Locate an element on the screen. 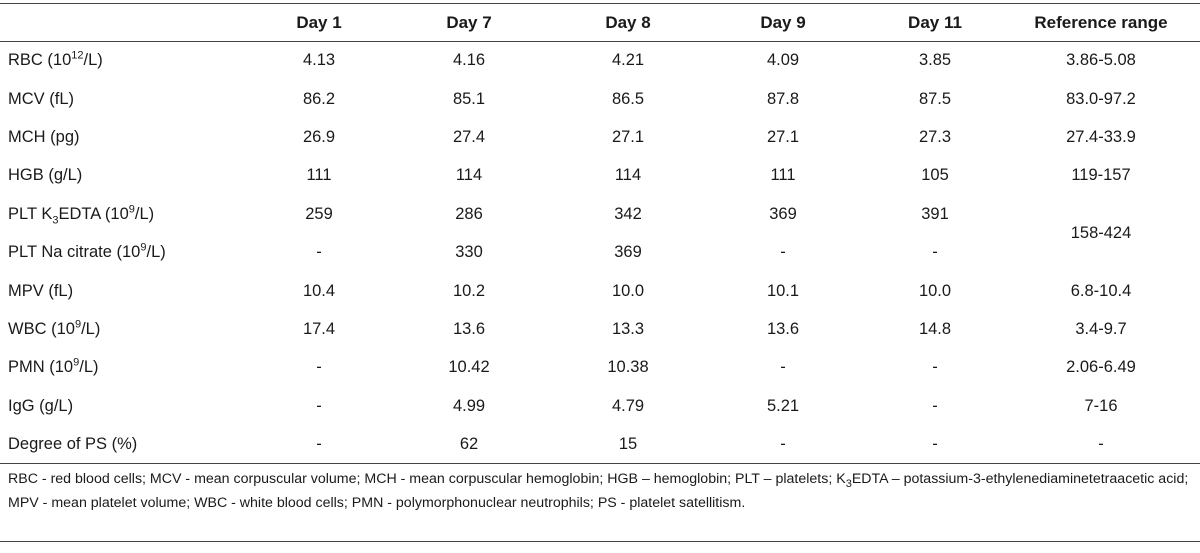  cell-reference-range: 27.4-33.9 is located at coordinates (1101, 136).